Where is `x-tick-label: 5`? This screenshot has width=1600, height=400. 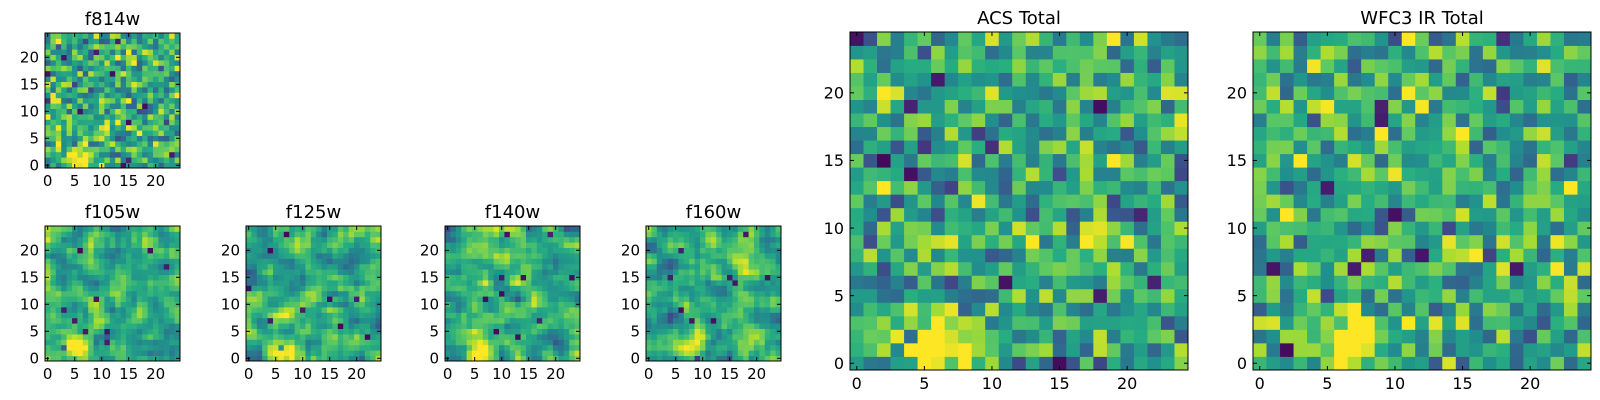
x-tick-label: 5 is located at coordinates (924, 383).